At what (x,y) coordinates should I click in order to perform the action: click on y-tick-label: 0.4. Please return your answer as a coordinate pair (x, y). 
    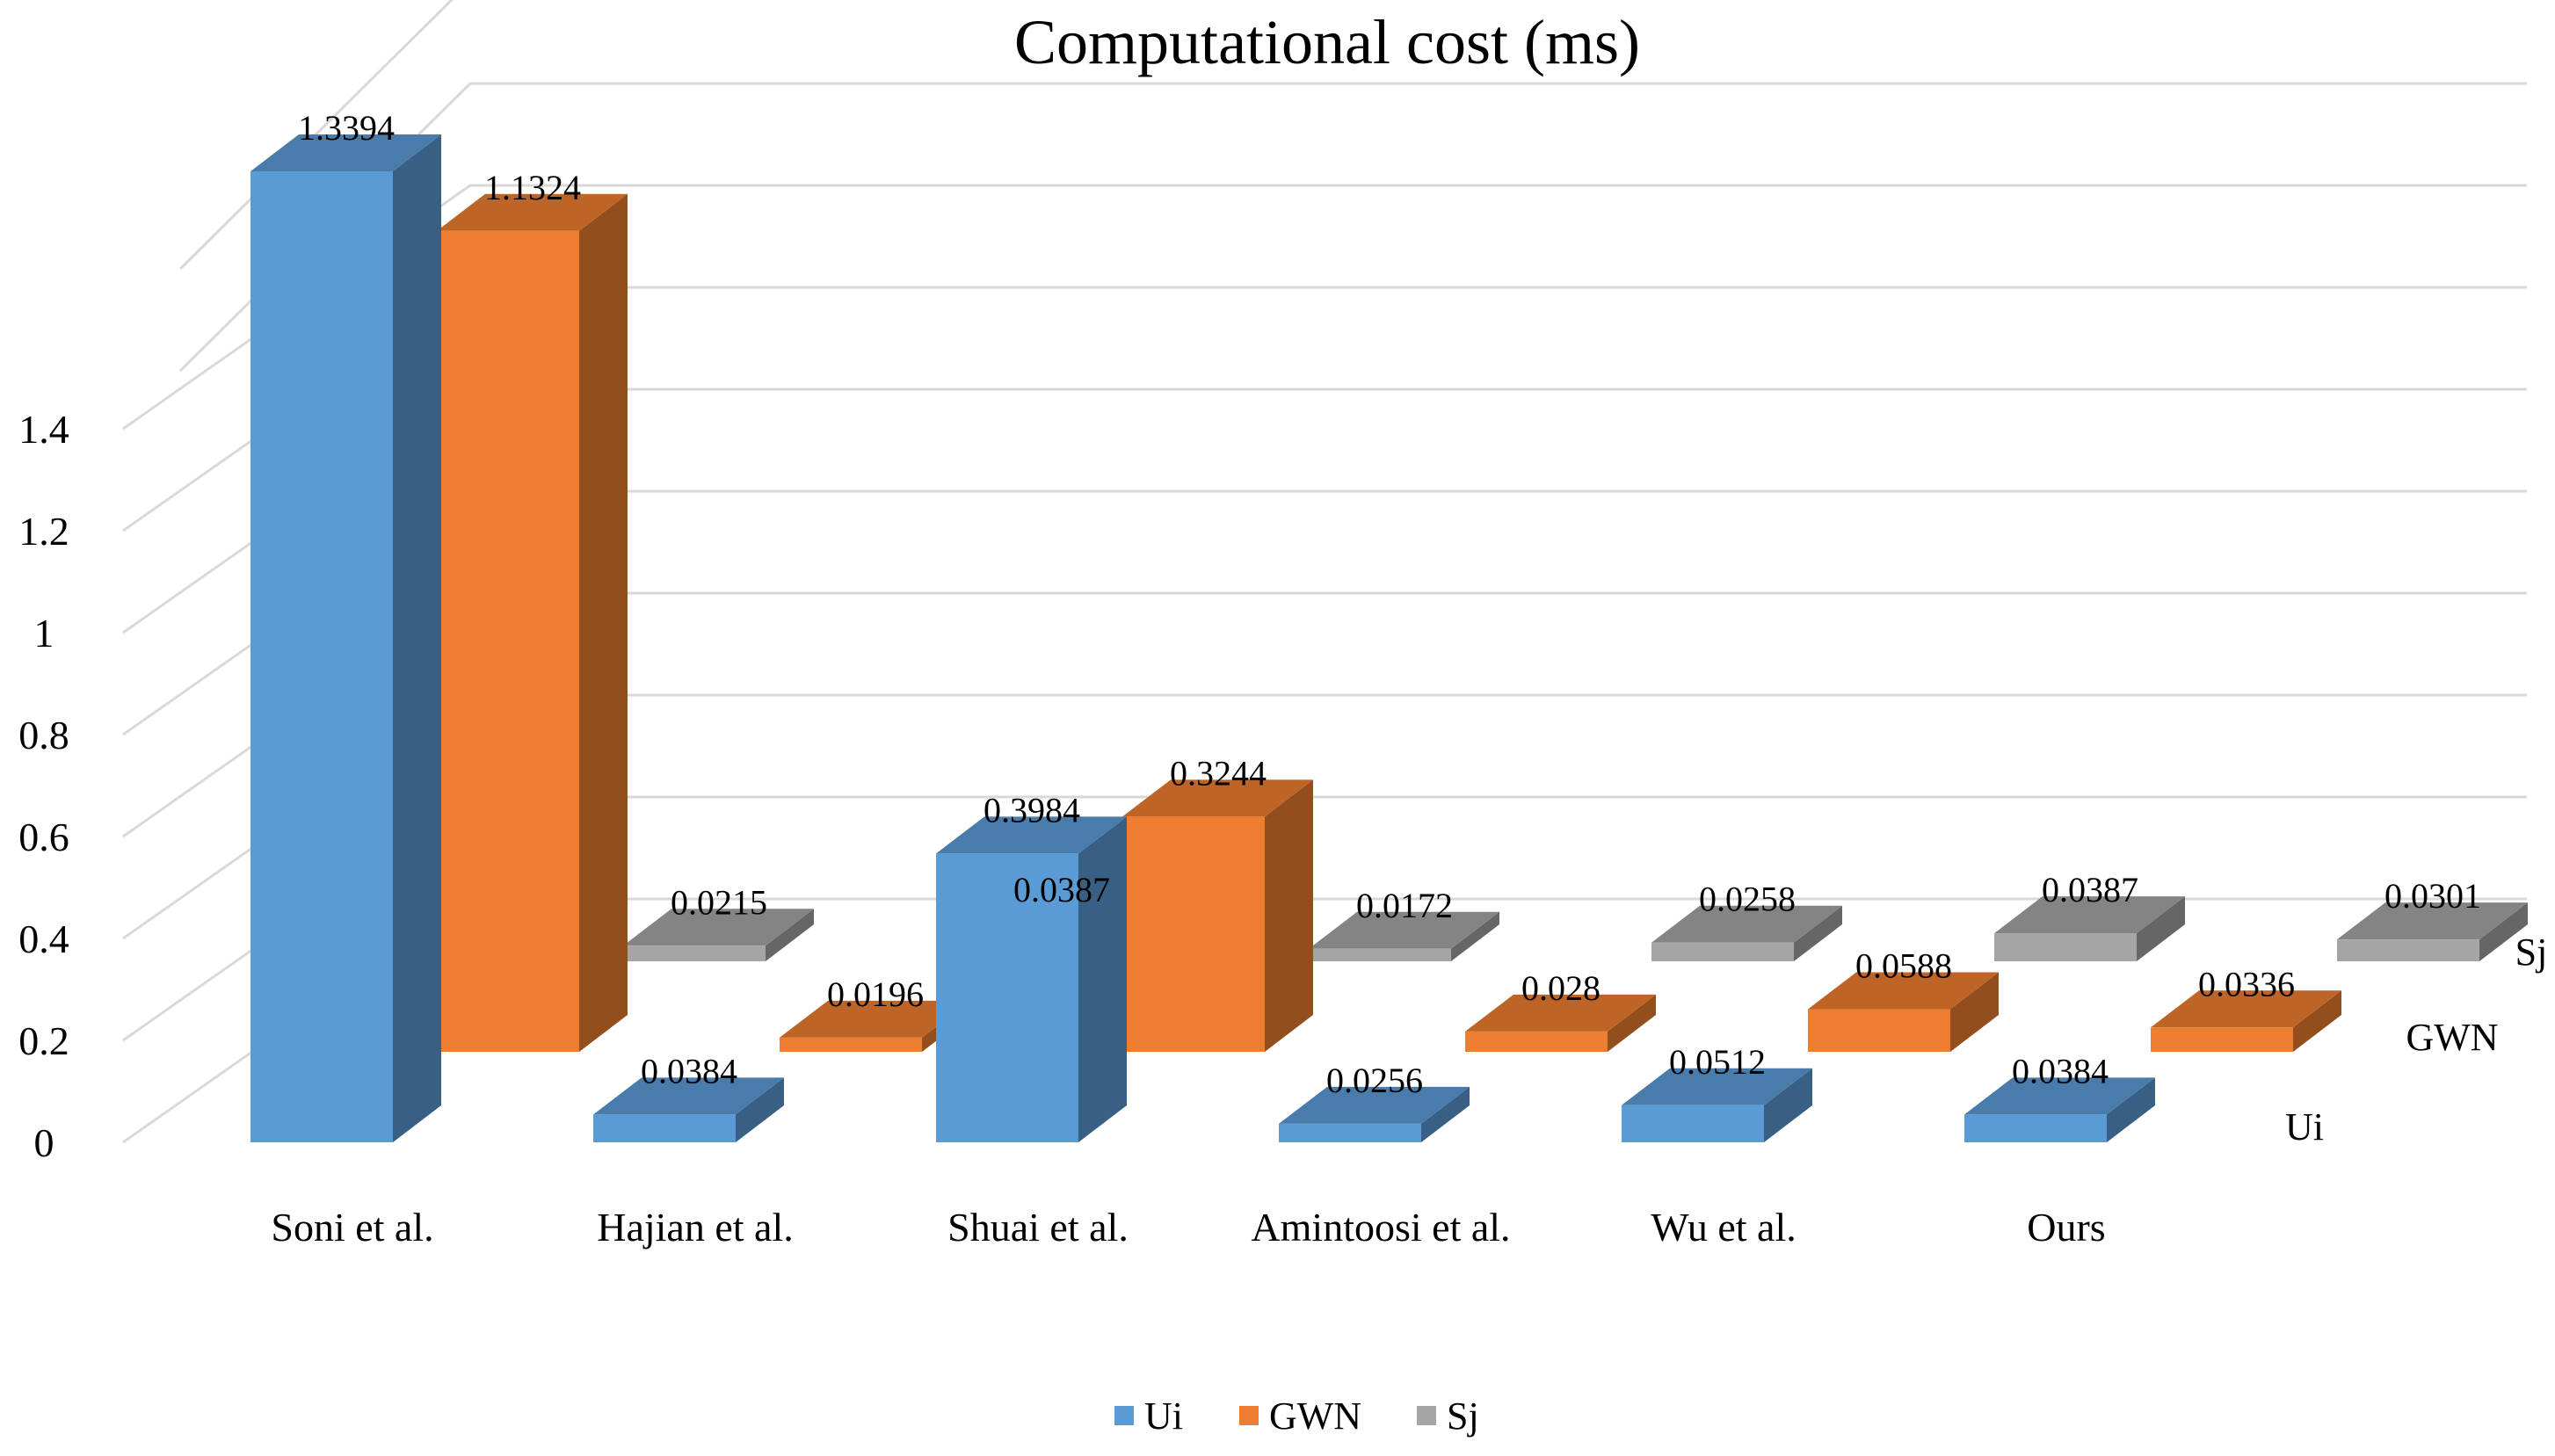
    Looking at the image, I should click on (44, 939).